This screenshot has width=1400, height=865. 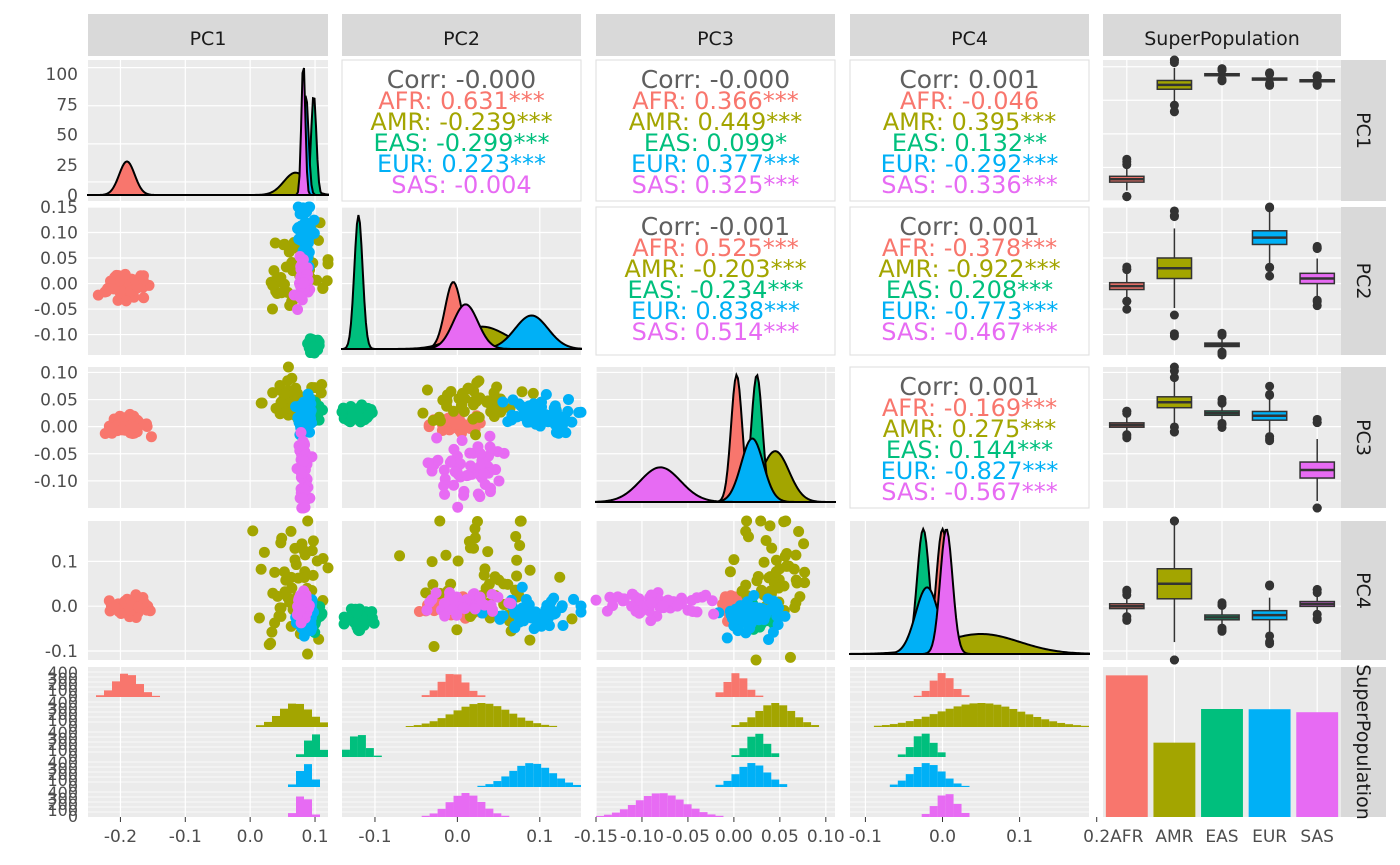 I want to click on histogram-amr, so click(x=981, y=715).